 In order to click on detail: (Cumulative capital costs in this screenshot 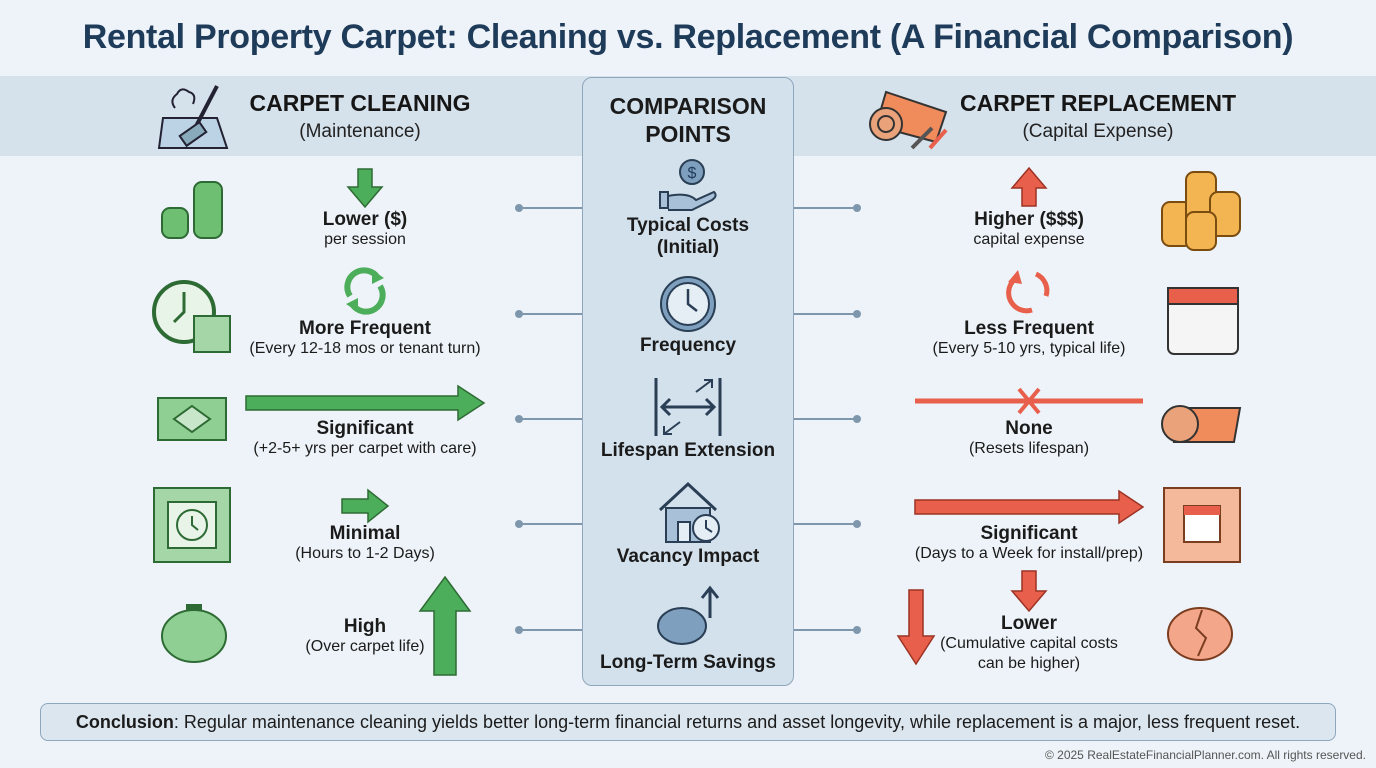, I will do `click(1029, 643)`.